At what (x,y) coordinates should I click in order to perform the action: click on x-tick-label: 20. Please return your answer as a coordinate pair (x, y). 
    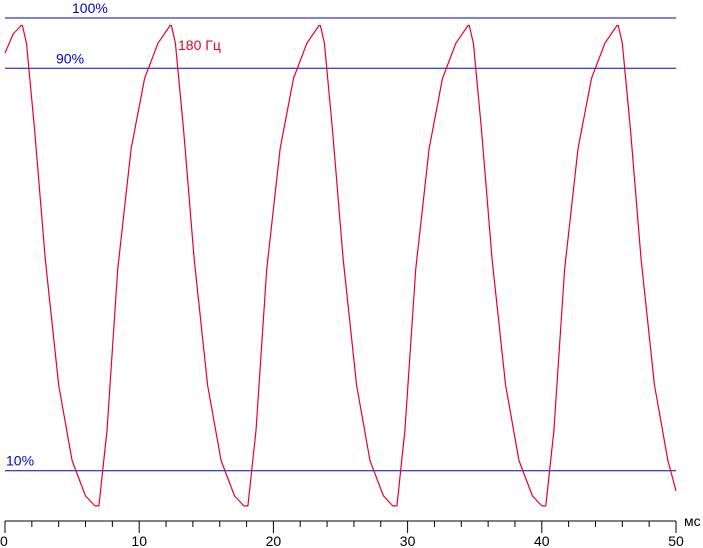
    Looking at the image, I should click on (274, 540).